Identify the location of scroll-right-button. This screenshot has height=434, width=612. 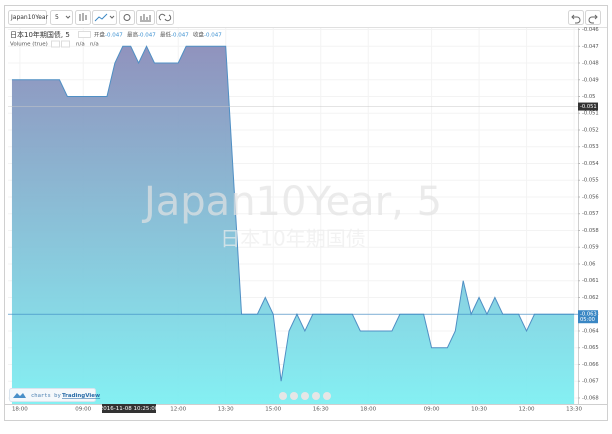
(327, 396).